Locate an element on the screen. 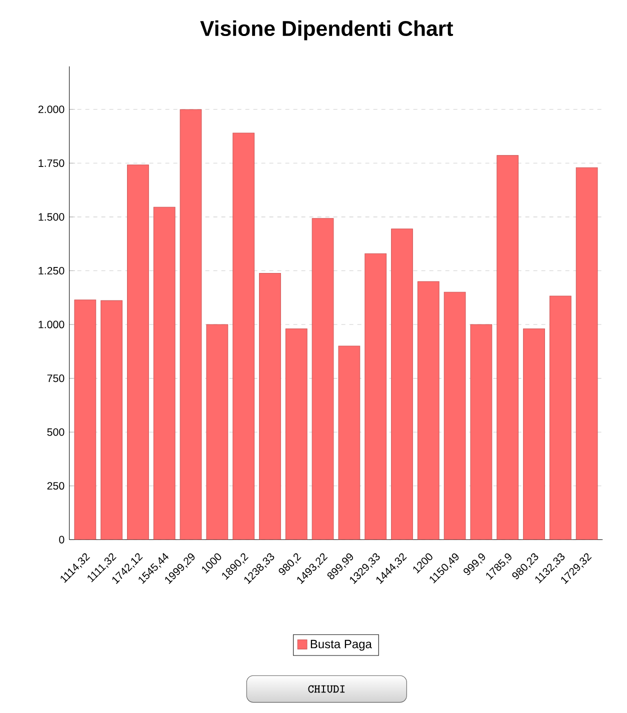 Image resolution: width=627 pixels, height=713 pixels. chart-title: Visione Dipendenti Chart is located at coordinates (327, 30).